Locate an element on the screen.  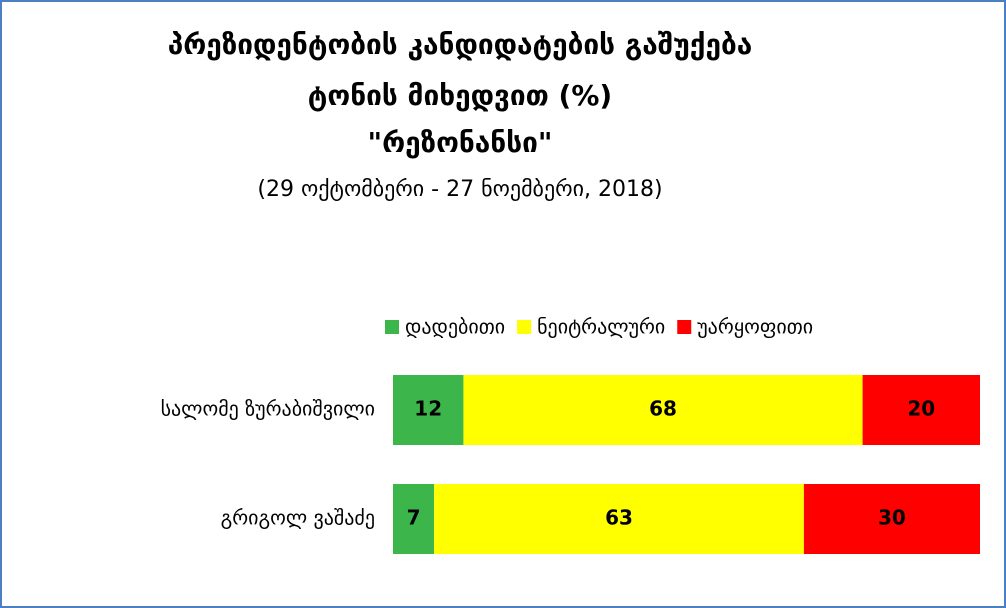
legend-label: დადებითი is located at coordinates (455, 327).